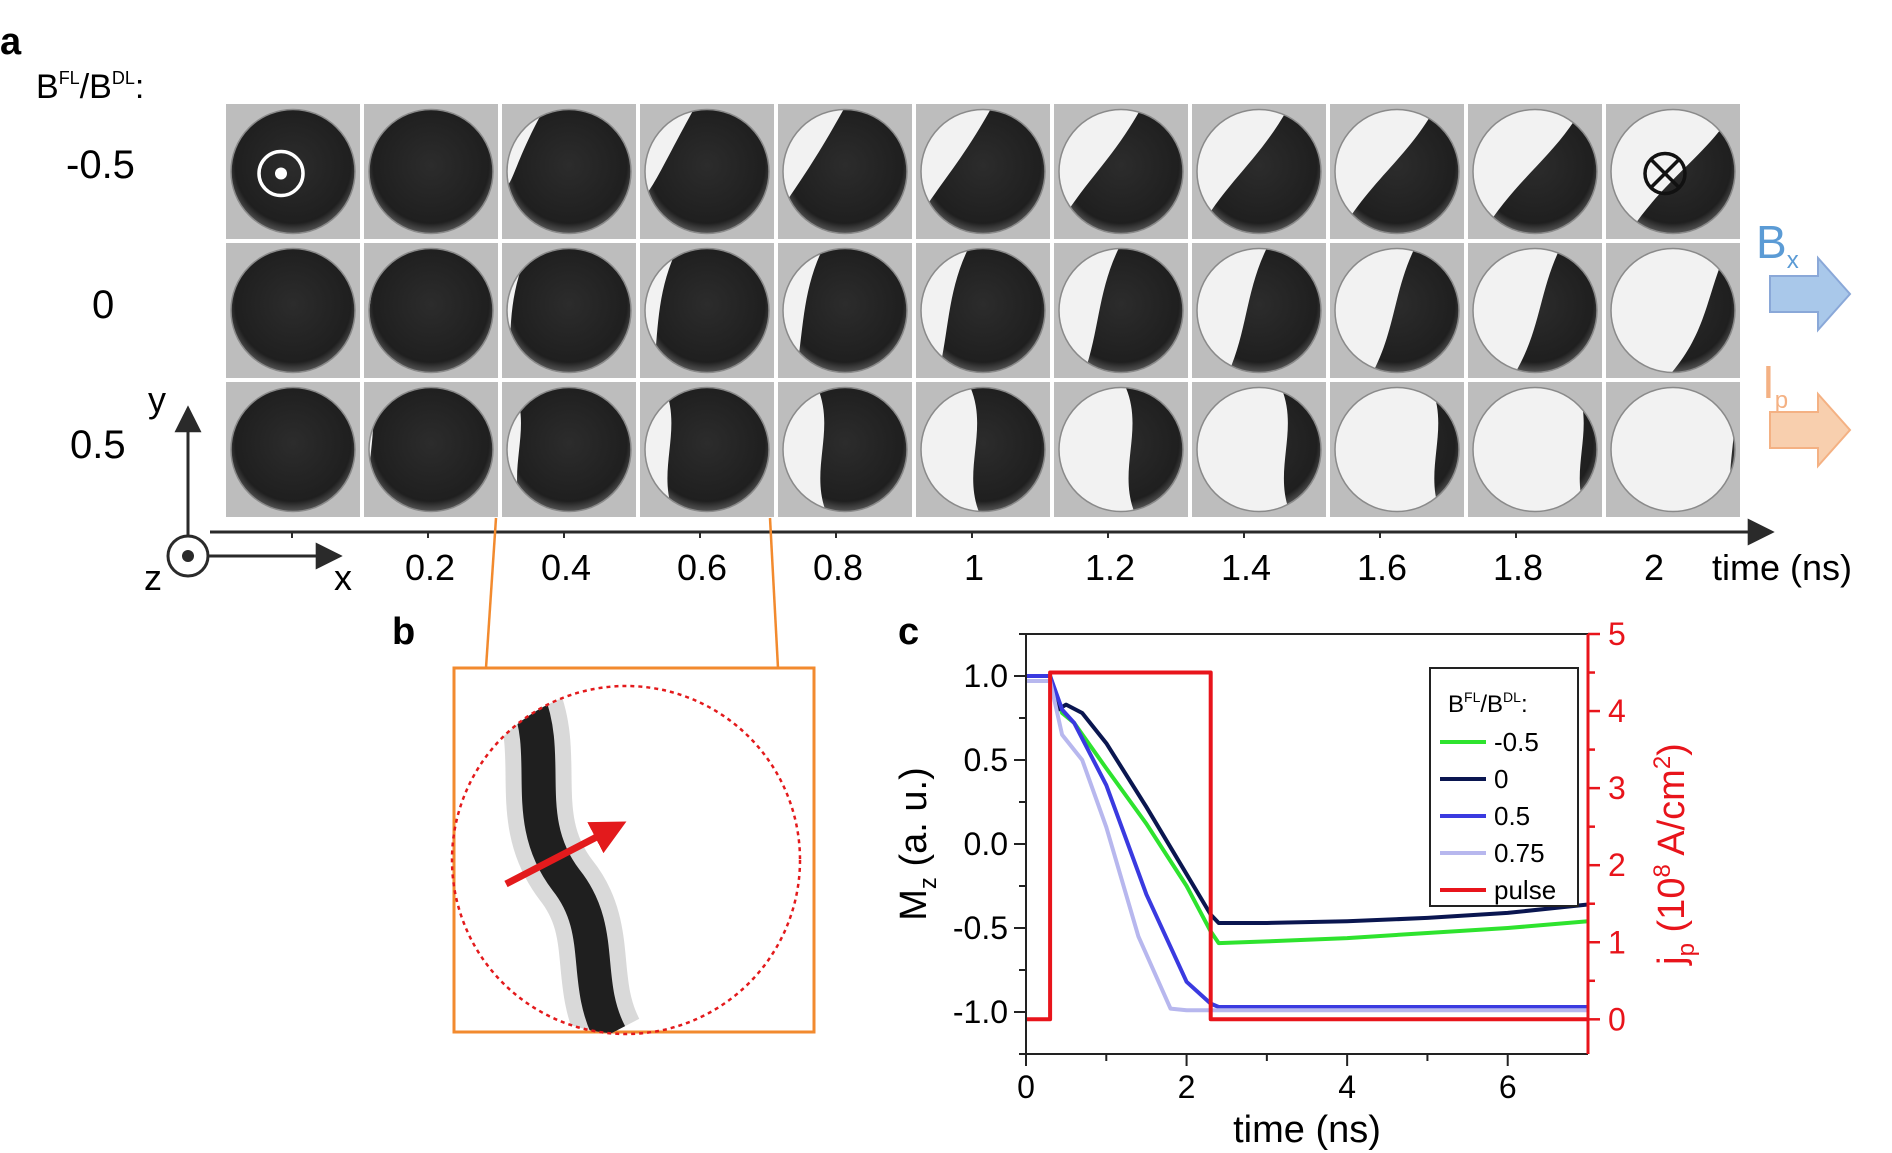  What do you see at coordinates (1617, 634) in the screenshot?
I see `y-right-tick-label: 5` at bounding box center [1617, 634].